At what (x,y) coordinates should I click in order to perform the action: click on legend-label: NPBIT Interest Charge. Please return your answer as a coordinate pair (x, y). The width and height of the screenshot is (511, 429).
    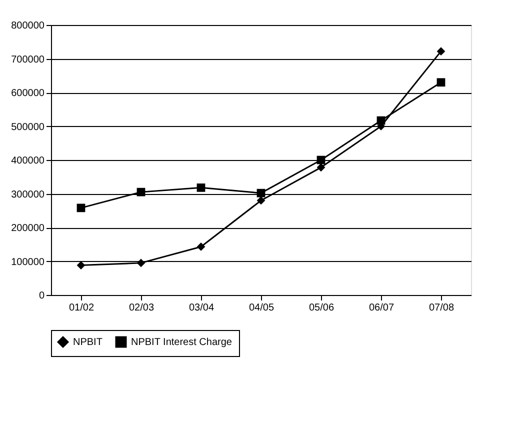
    Looking at the image, I should click on (181, 342).